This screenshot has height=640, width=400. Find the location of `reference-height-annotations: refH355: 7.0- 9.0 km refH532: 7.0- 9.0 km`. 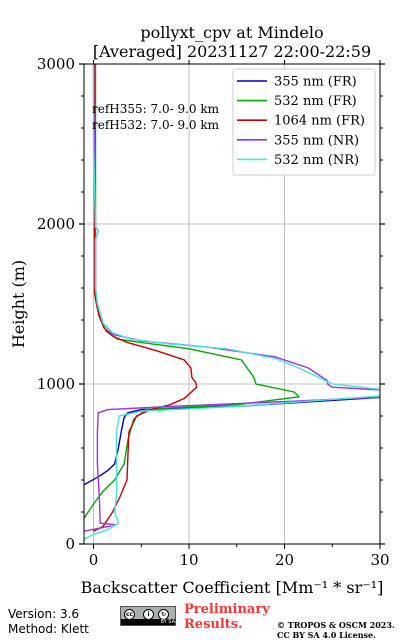

reference-height-annotations: refH355: 7.0- 9.0 km refH532: 7.0- 9.0 km is located at coordinates (156, 117).